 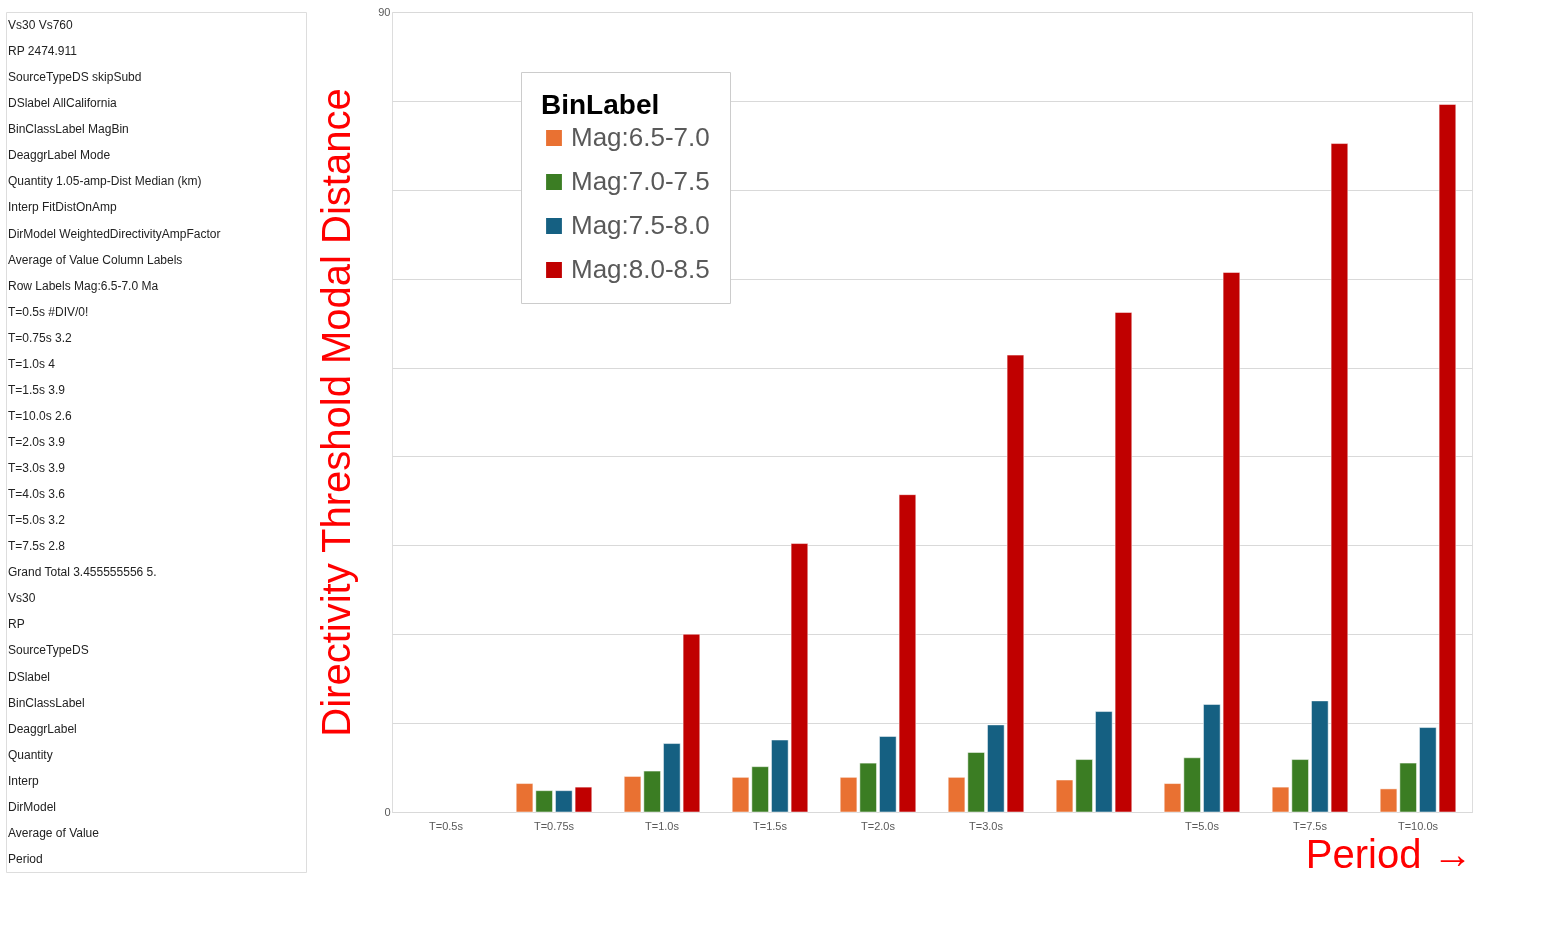 What do you see at coordinates (46, 702) in the screenshot?
I see `text: BinClassLabel` at bounding box center [46, 702].